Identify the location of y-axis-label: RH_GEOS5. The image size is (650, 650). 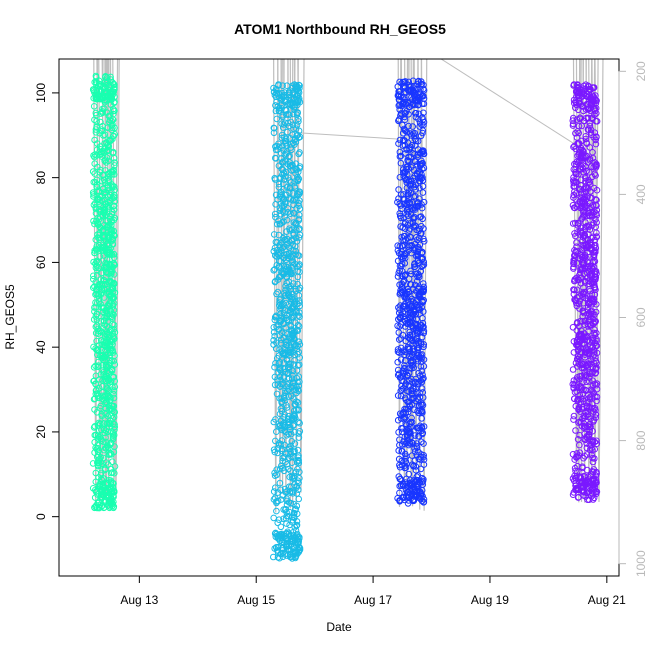
(10, 317).